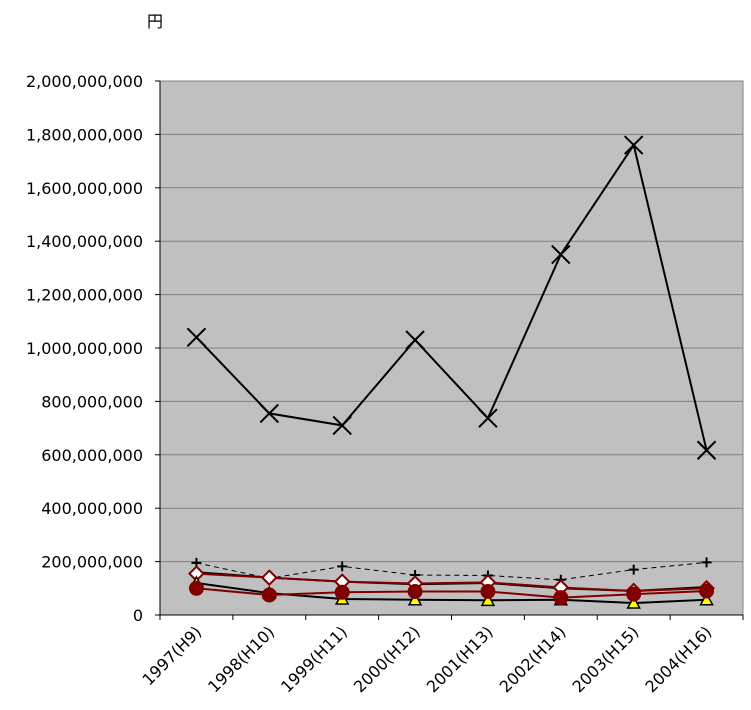 Image resolution: width=751 pixels, height=710 pixels. I want to click on y-tick-label: 1,600,000,000, so click(84, 188).